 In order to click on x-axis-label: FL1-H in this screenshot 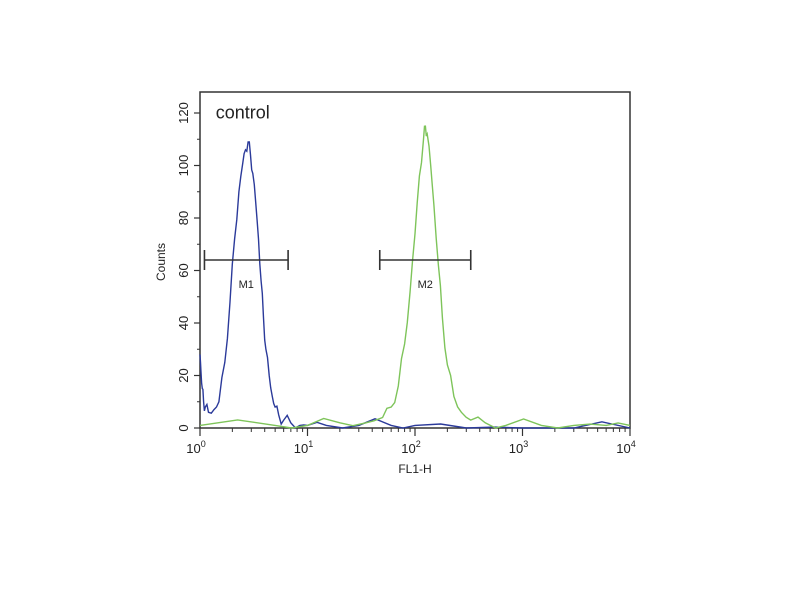, I will do `click(414, 469)`.